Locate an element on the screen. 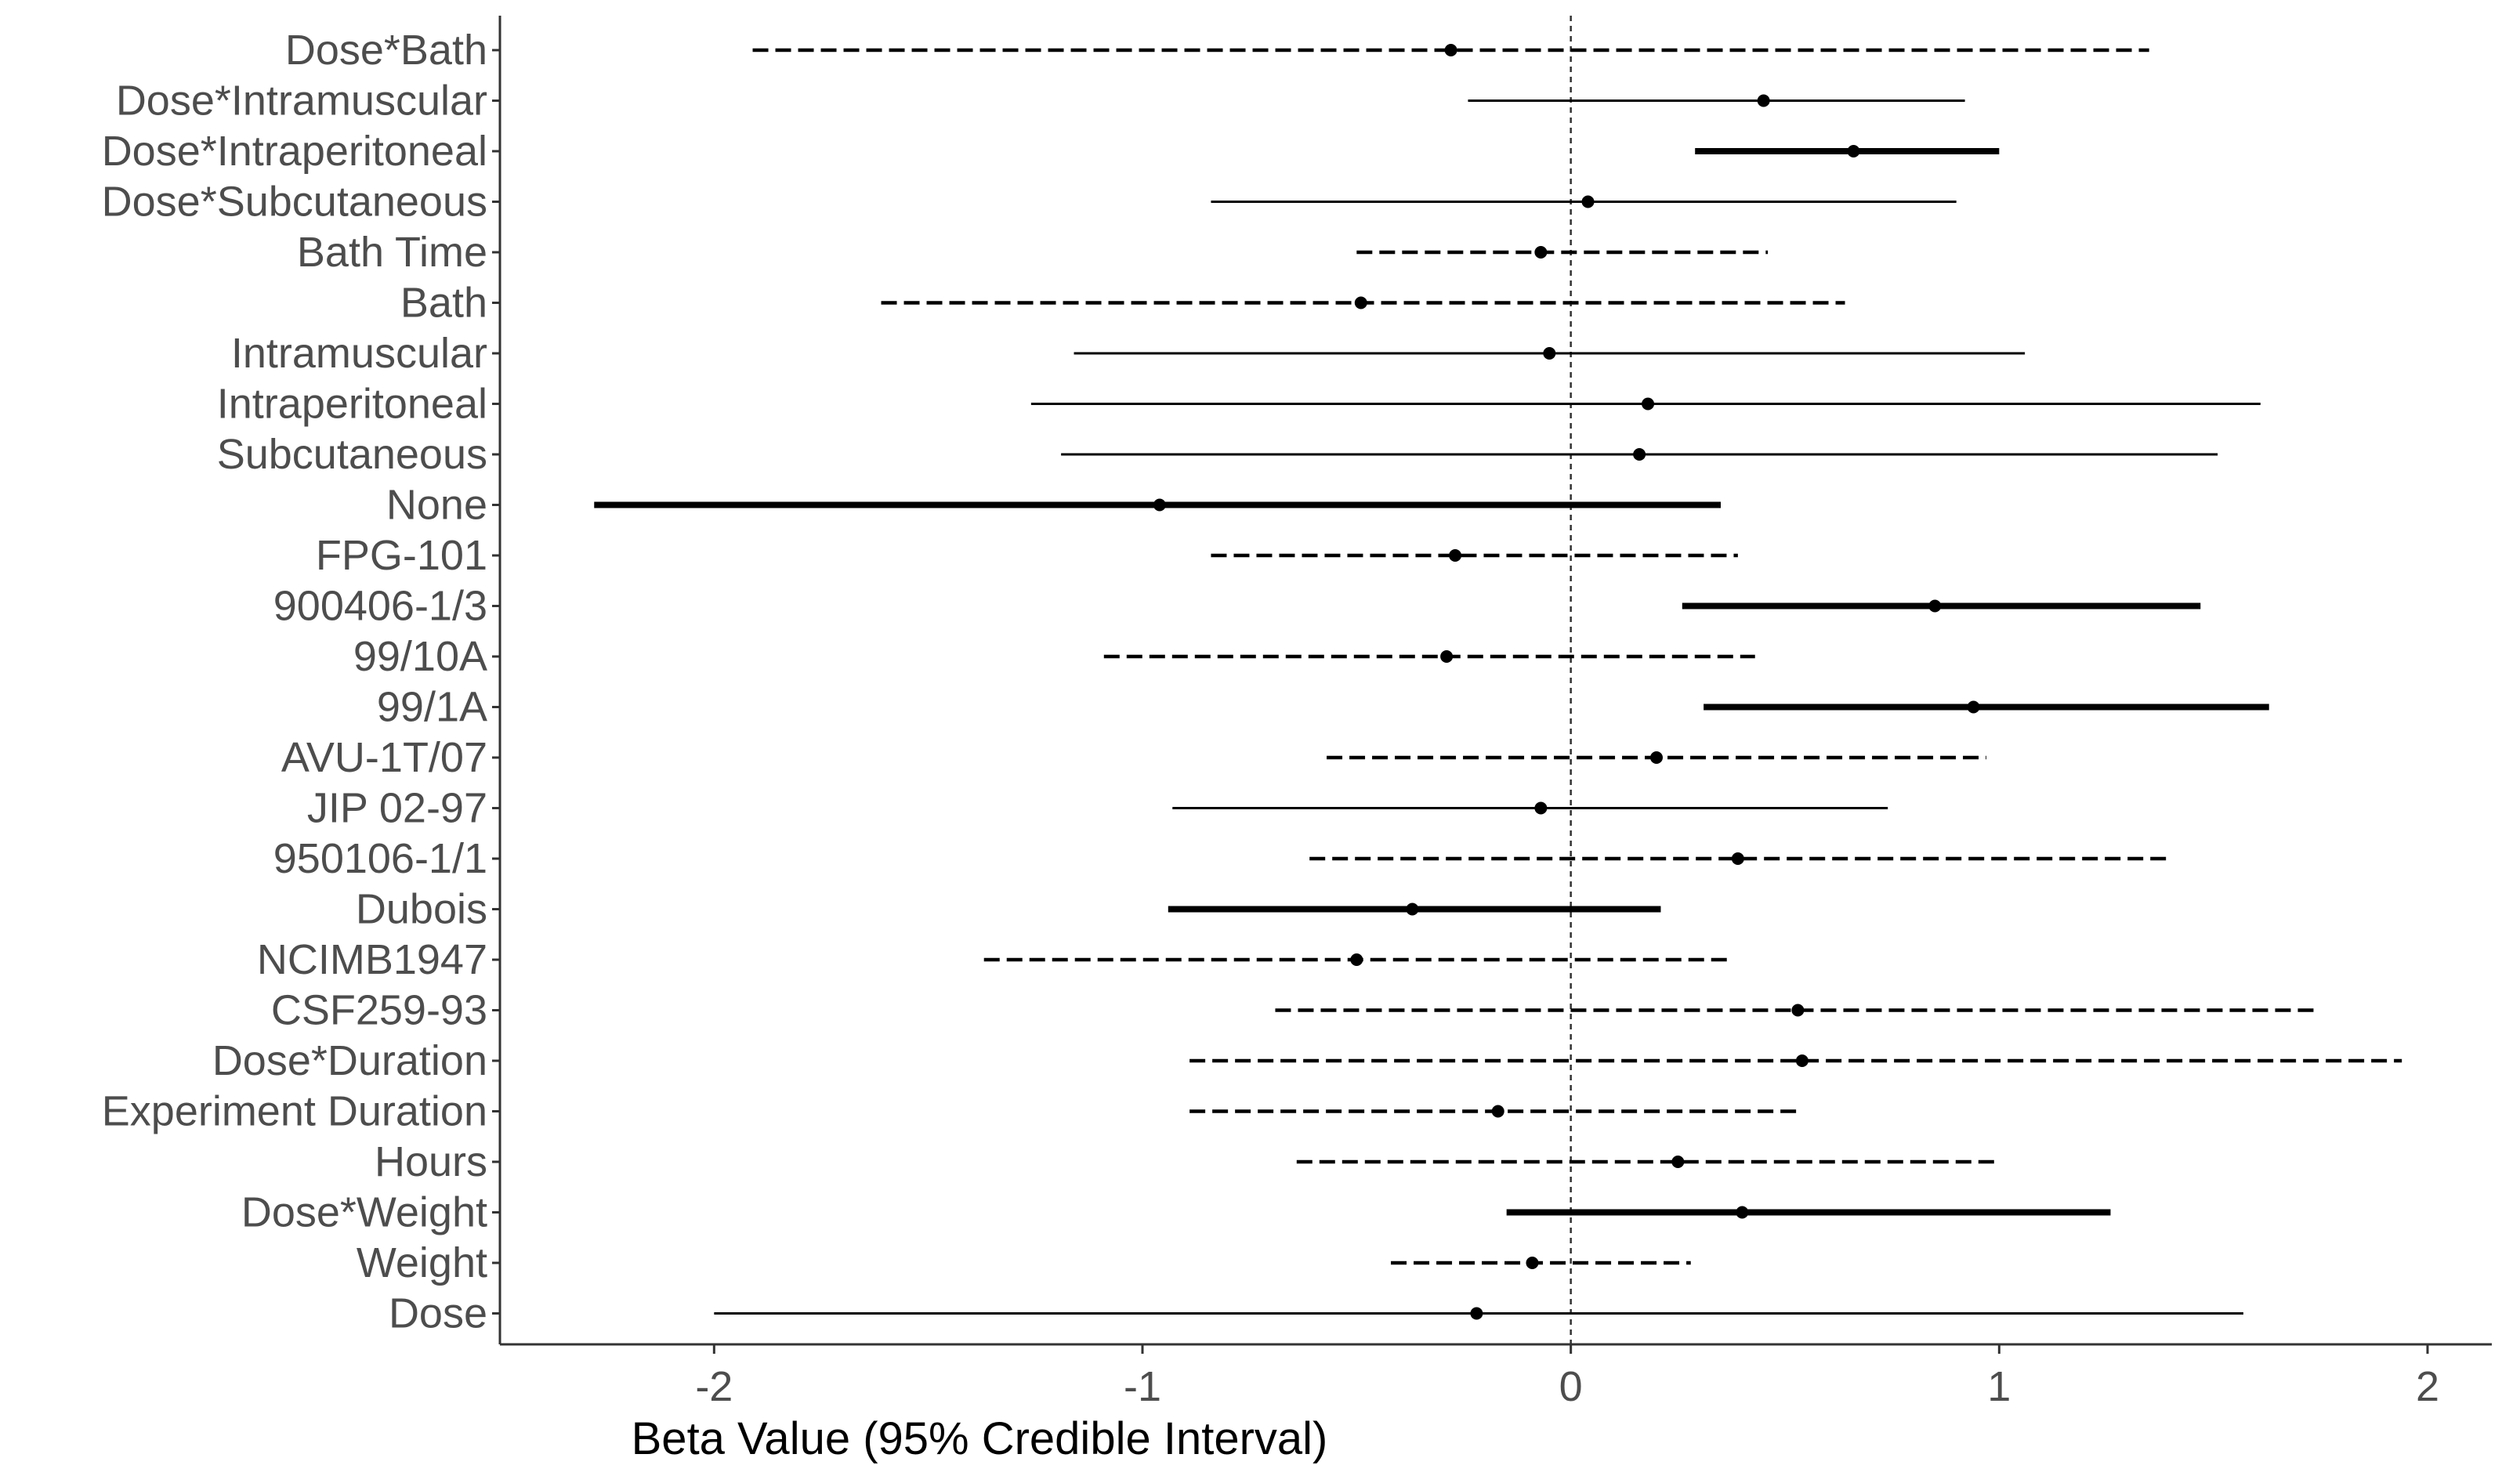 The image size is (2520, 1465). y-tick-label: Dose*Bath is located at coordinates (386, 50).